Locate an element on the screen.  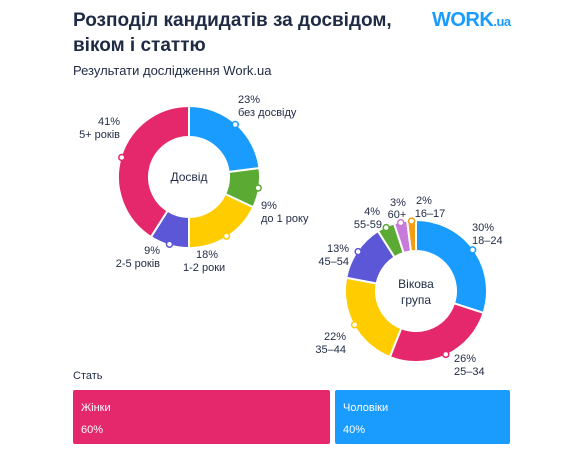
experience-pct-1: 9% is located at coordinates (269, 206).